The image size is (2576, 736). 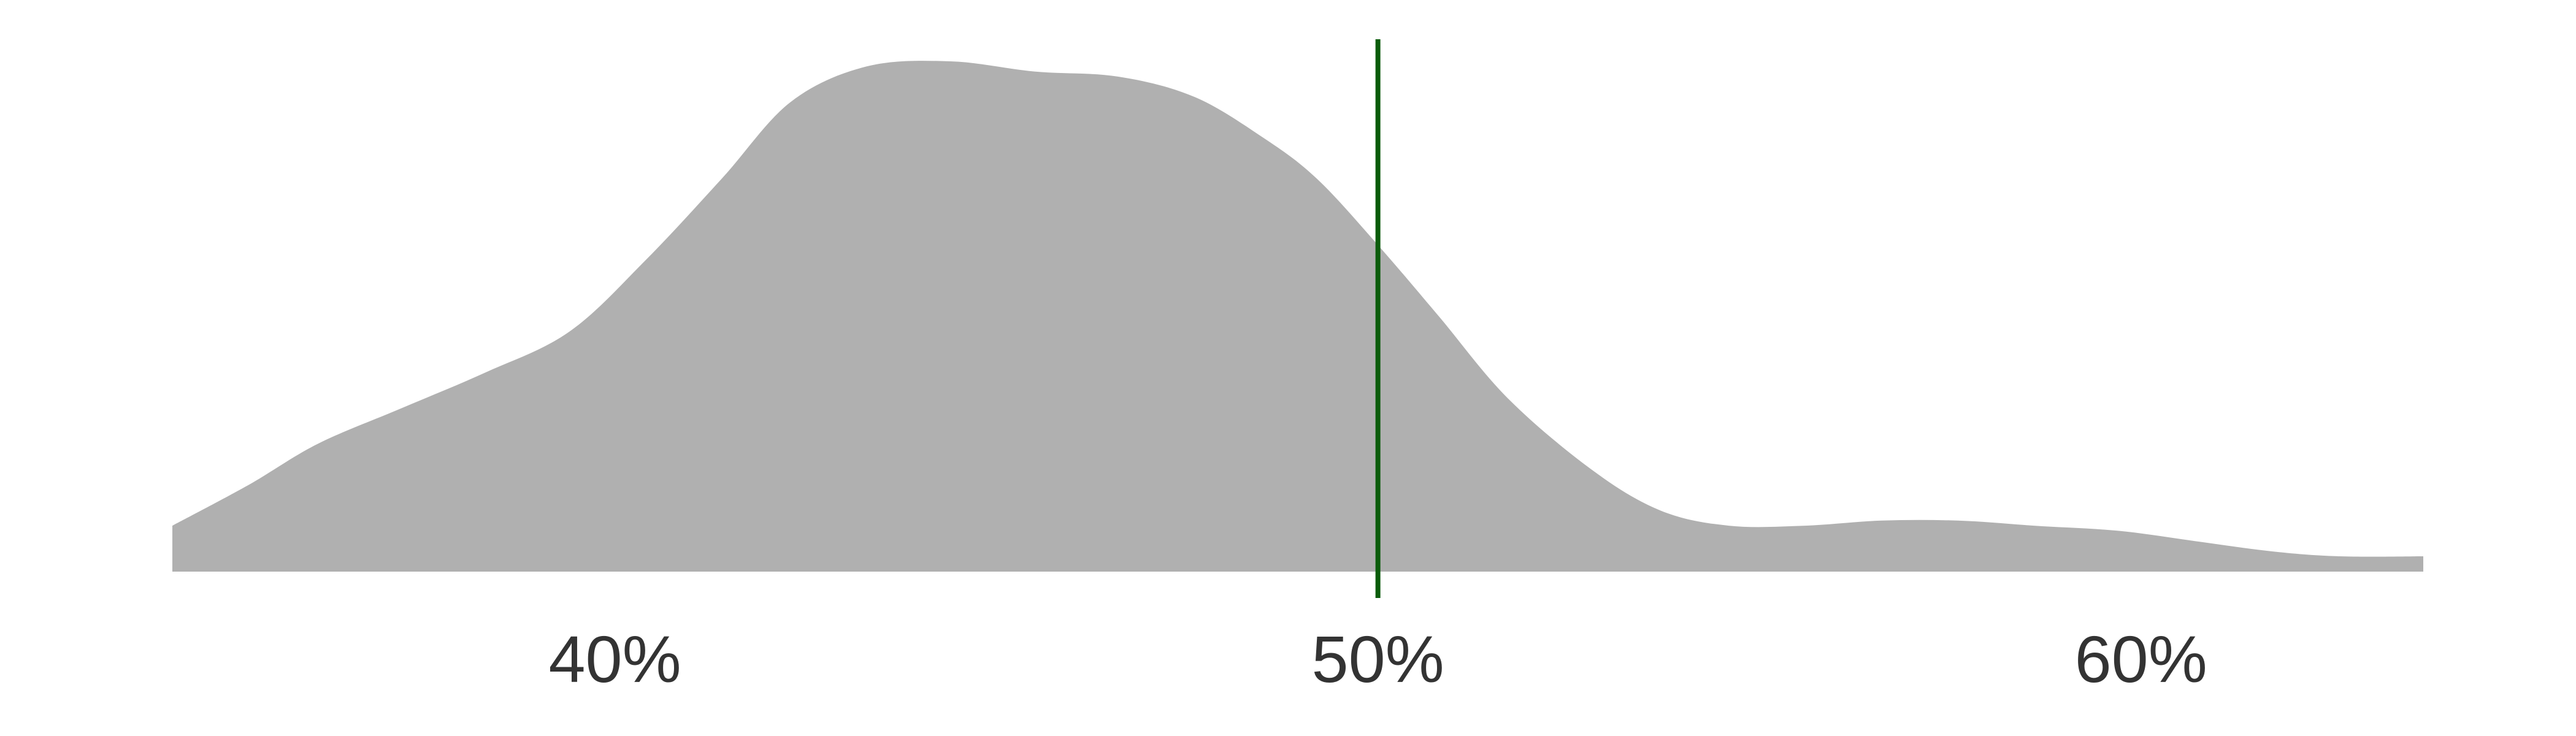 I want to click on x-tick-label: 60%, so click(x=2141, y=659).